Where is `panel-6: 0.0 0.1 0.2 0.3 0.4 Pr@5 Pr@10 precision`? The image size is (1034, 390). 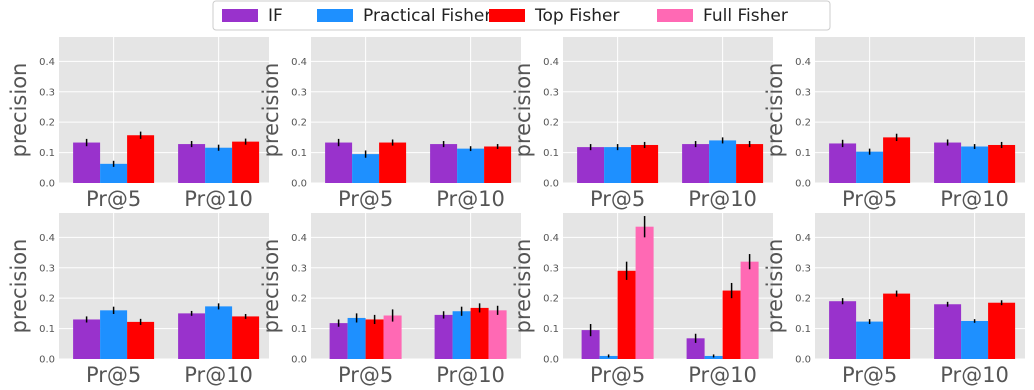 panel-6: 0.0 0.1 0.2 0.3 0.4 Pr@5 Pr@10 precision is located at coordinates (390, 300).